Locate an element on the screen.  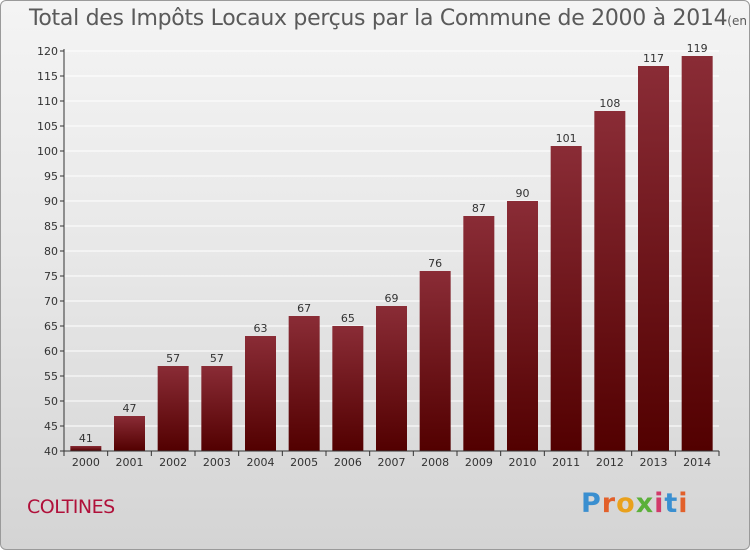
y-tick-label: 85 is located at coordinates (51, 226).